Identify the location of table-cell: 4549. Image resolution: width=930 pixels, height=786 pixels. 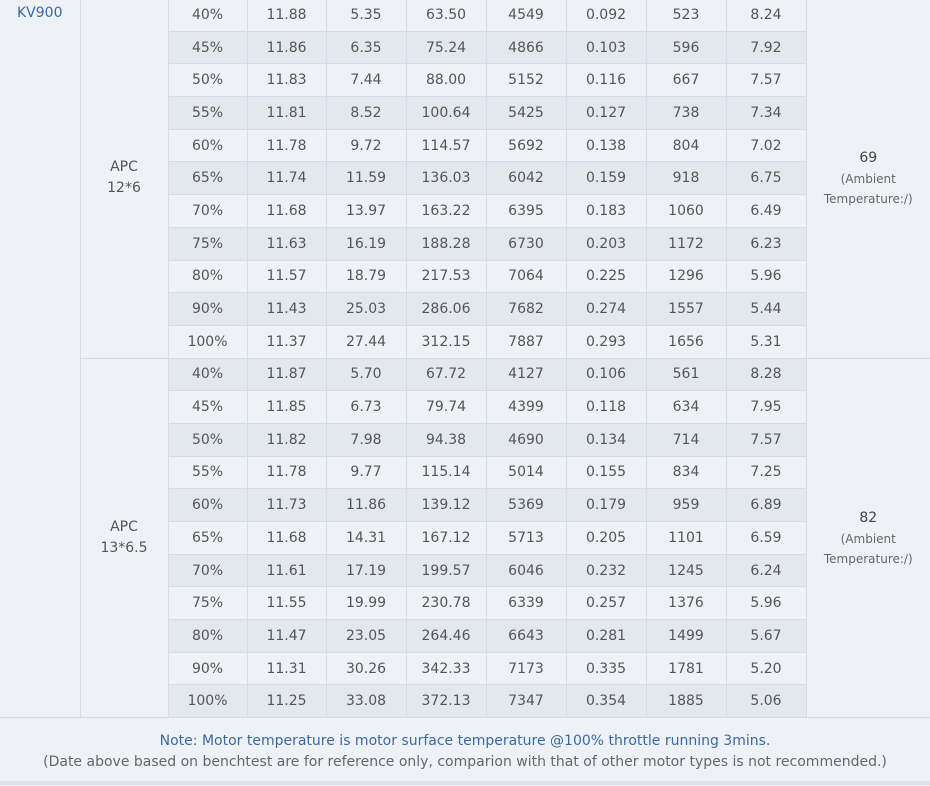
(526, 16).